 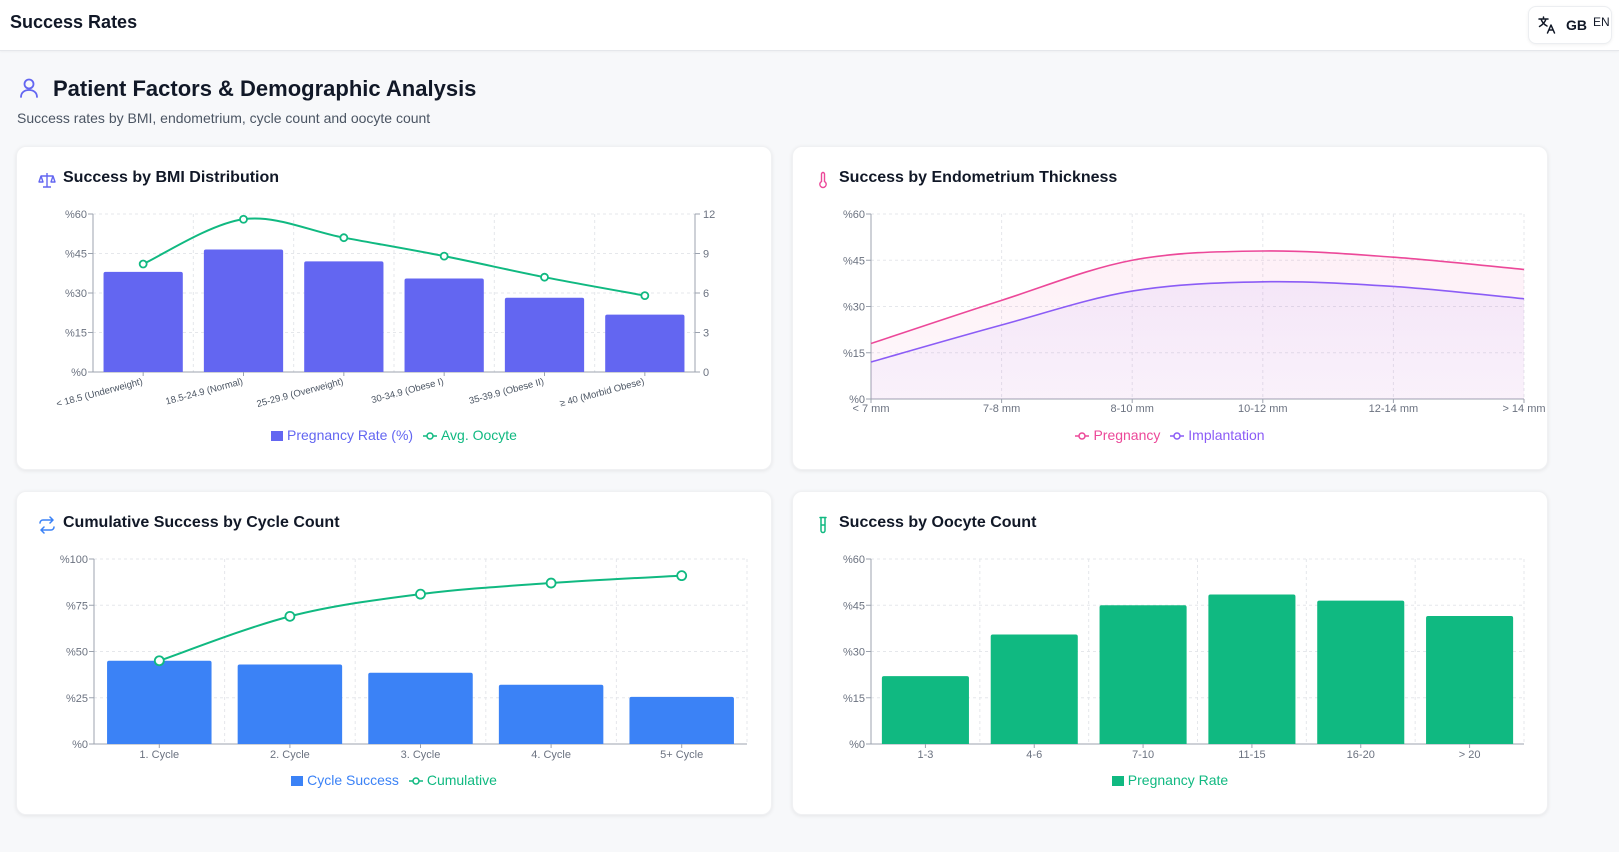 What do you see at coordinates (706, 373) in the screenshot?
I see `y2-tick-label: 0` at bounding box center [706, 373].